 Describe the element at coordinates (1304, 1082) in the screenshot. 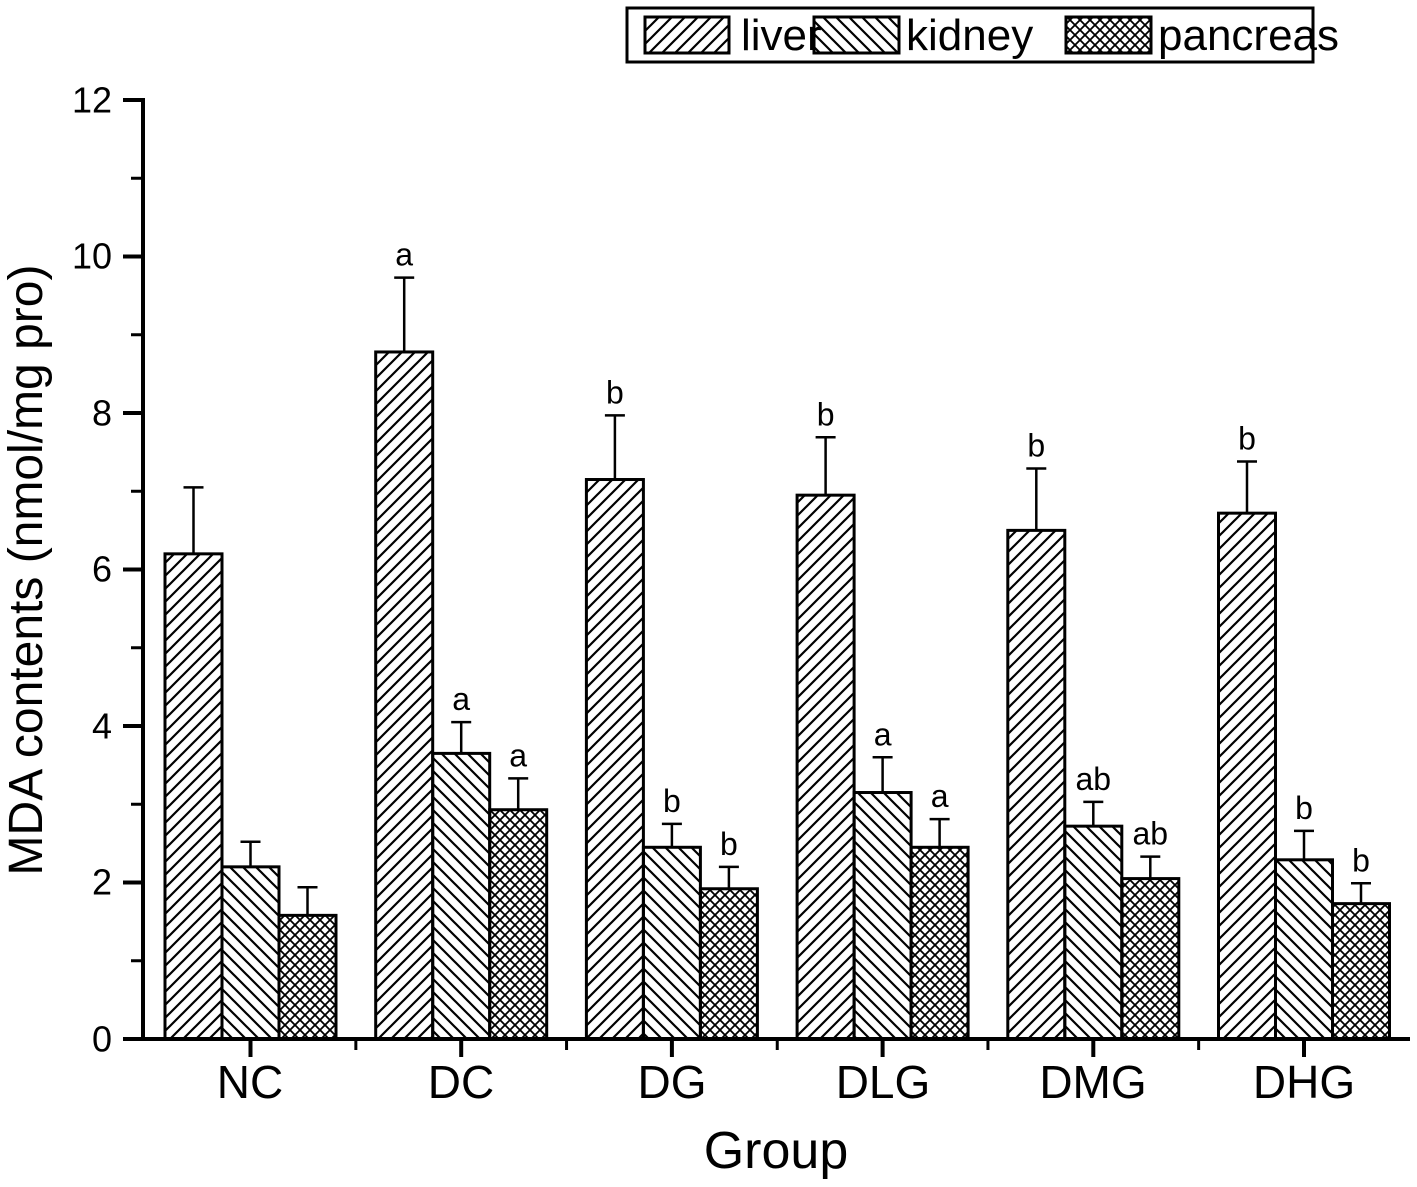

I see `x-tick-label-dhg: DHG` at that location.